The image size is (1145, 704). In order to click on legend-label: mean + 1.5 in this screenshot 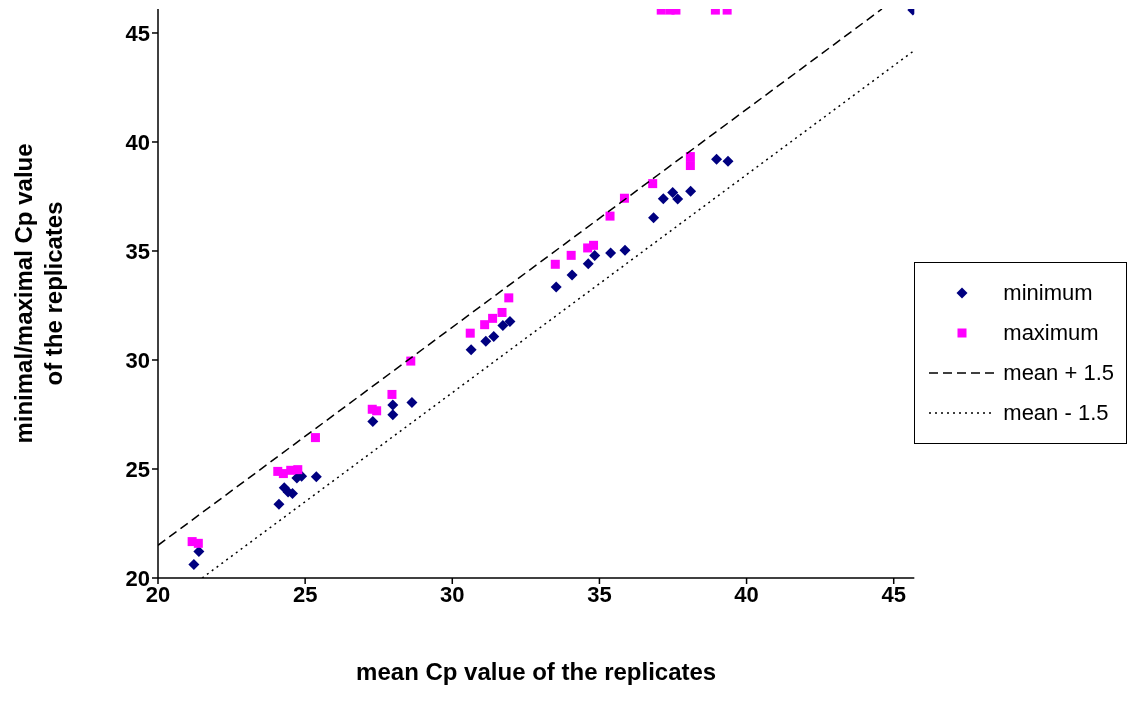, I will do `click(1058, 373)`.